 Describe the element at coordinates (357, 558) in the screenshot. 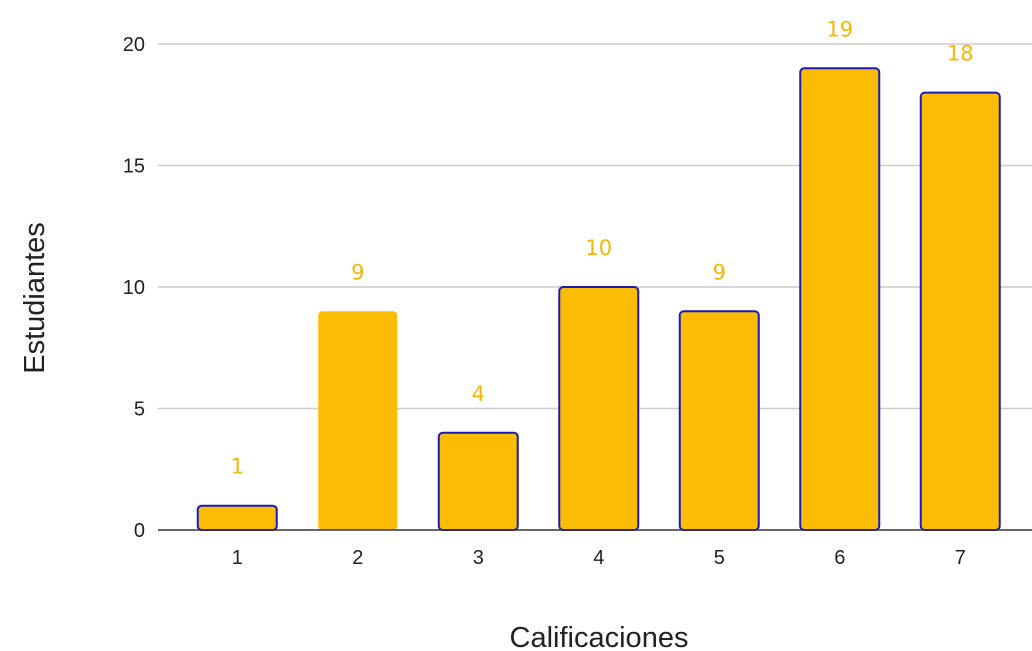

I see `x-tick-label: 2` at that location.